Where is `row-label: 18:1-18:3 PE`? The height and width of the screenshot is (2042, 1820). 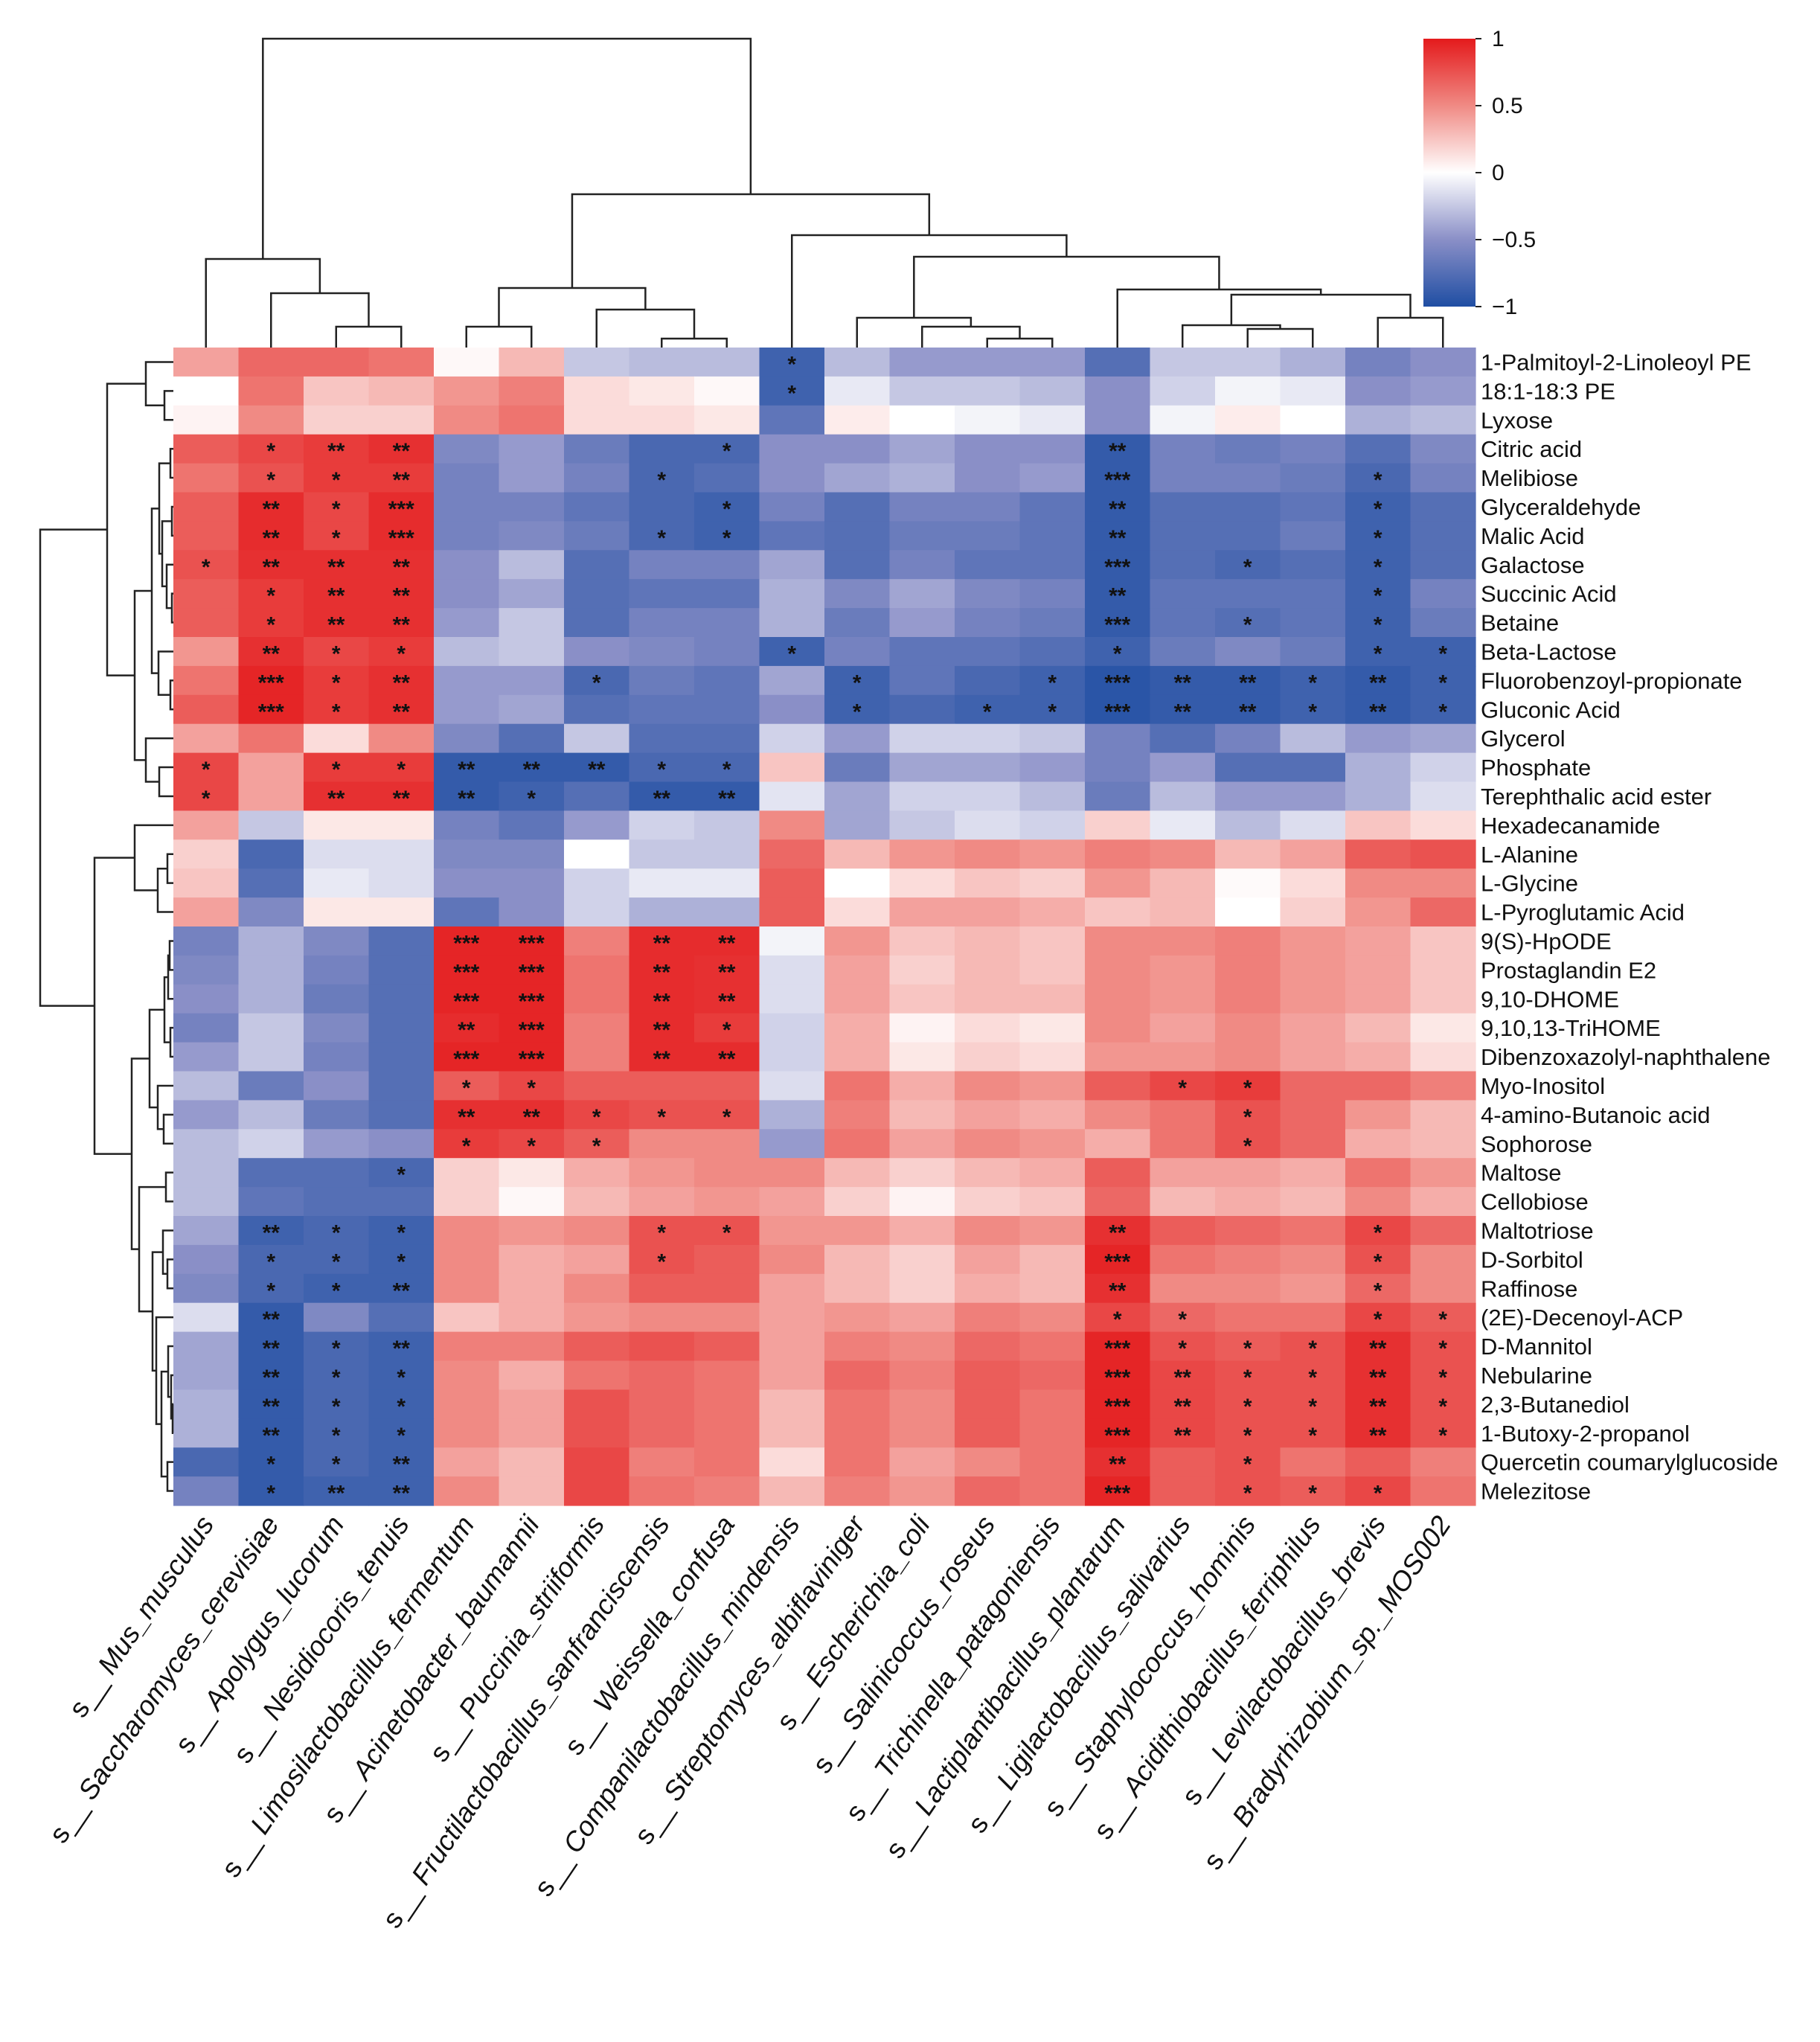 row-label: 18:1-18:3 PE is located at coordinates (1548, 391).